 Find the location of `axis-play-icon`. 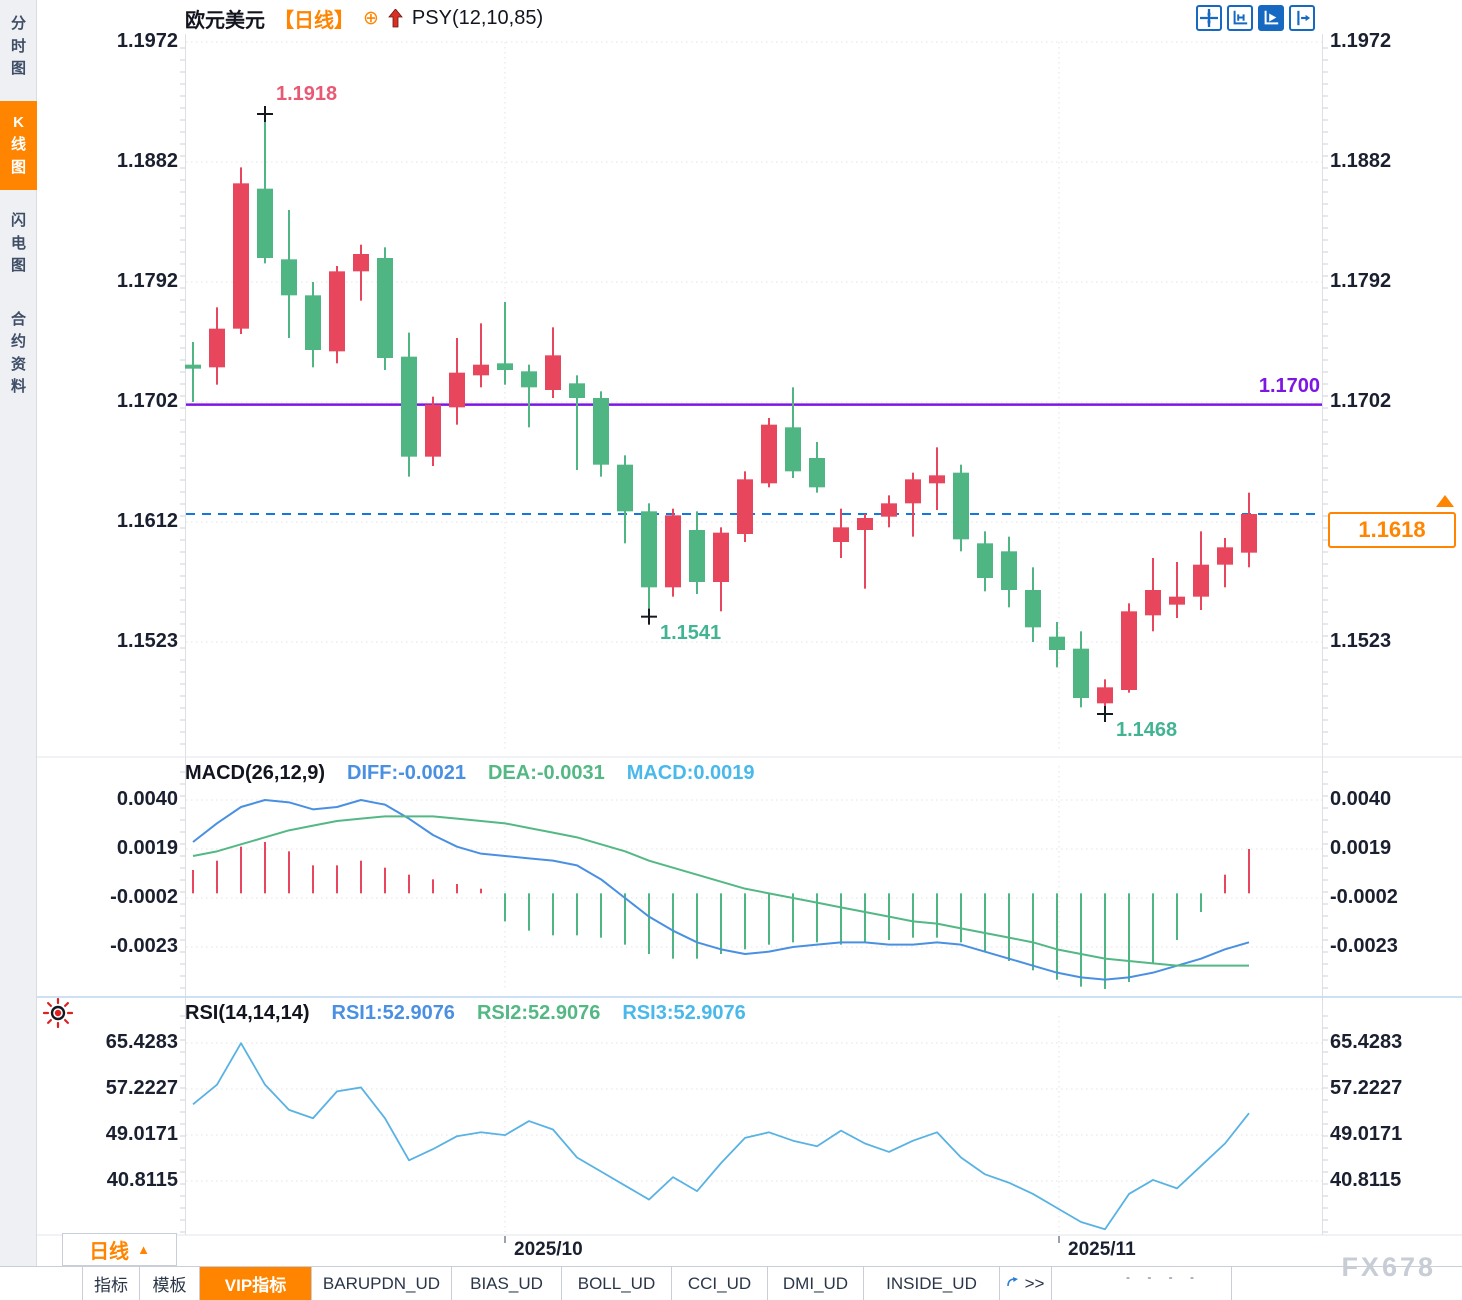

axis-play-icon is located at coordinates (1271, 18).